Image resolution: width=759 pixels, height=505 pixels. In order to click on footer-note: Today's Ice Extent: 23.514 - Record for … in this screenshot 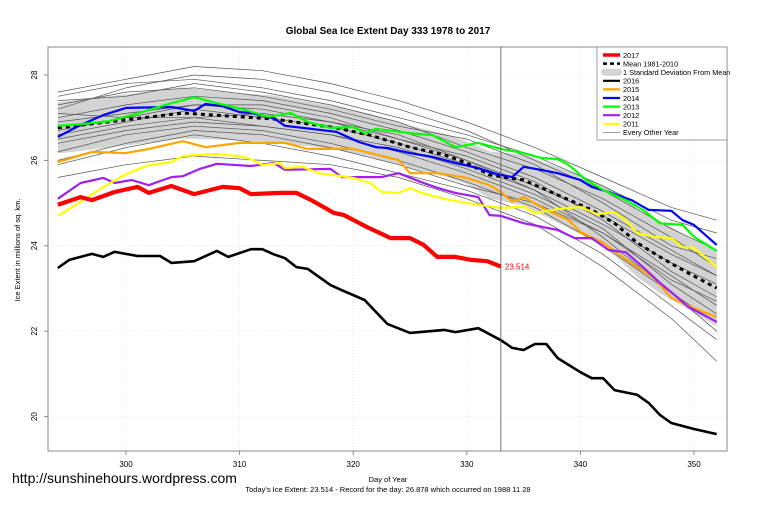, I will do `click(387, 489)`.